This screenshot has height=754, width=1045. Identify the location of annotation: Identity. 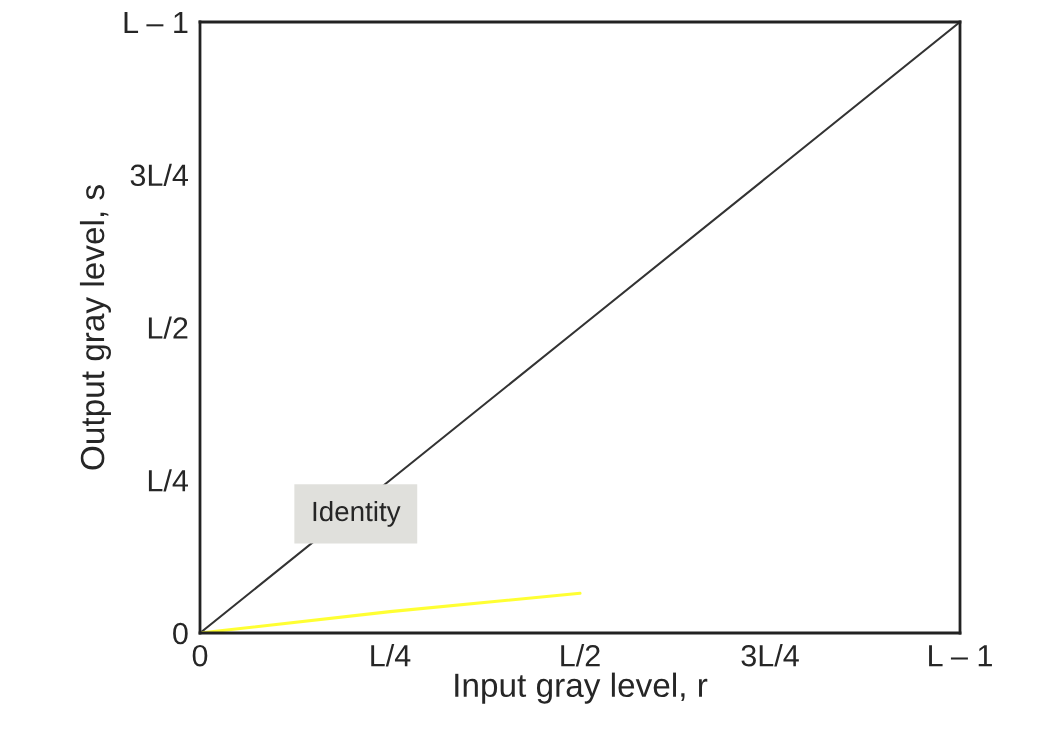
(357, 513).